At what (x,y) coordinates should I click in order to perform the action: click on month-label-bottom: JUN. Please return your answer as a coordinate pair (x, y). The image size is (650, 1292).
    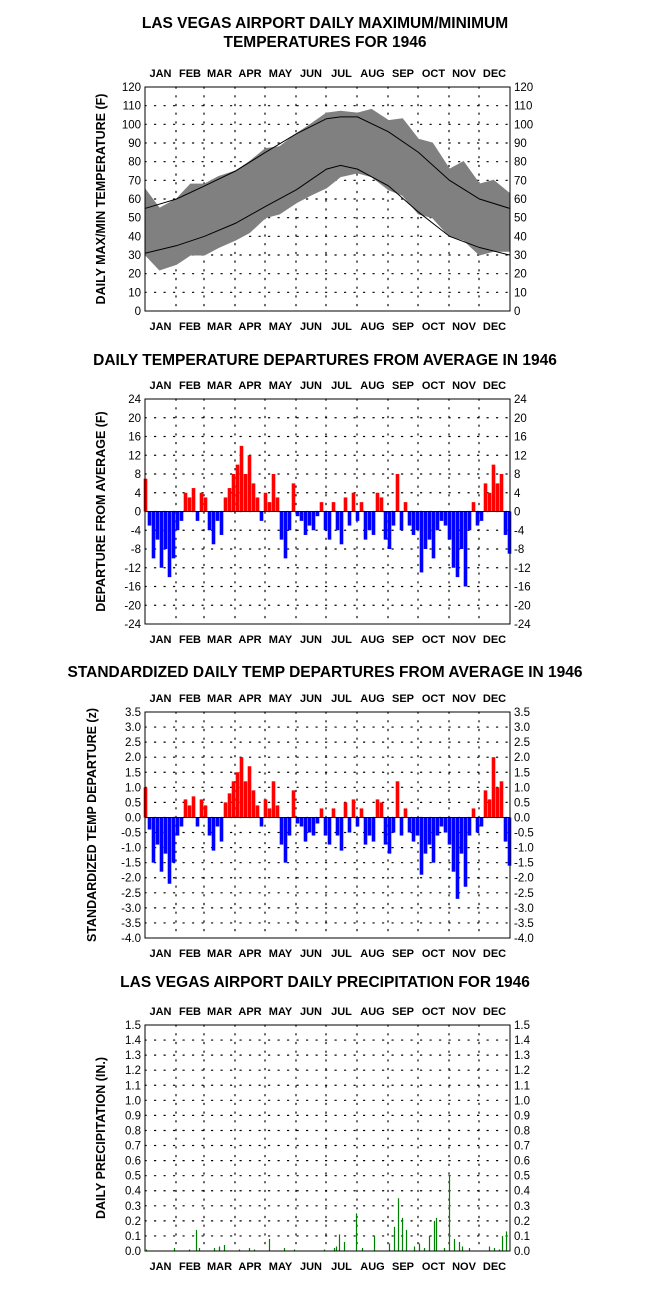
    Looking at the image, I should click on (311, 640).